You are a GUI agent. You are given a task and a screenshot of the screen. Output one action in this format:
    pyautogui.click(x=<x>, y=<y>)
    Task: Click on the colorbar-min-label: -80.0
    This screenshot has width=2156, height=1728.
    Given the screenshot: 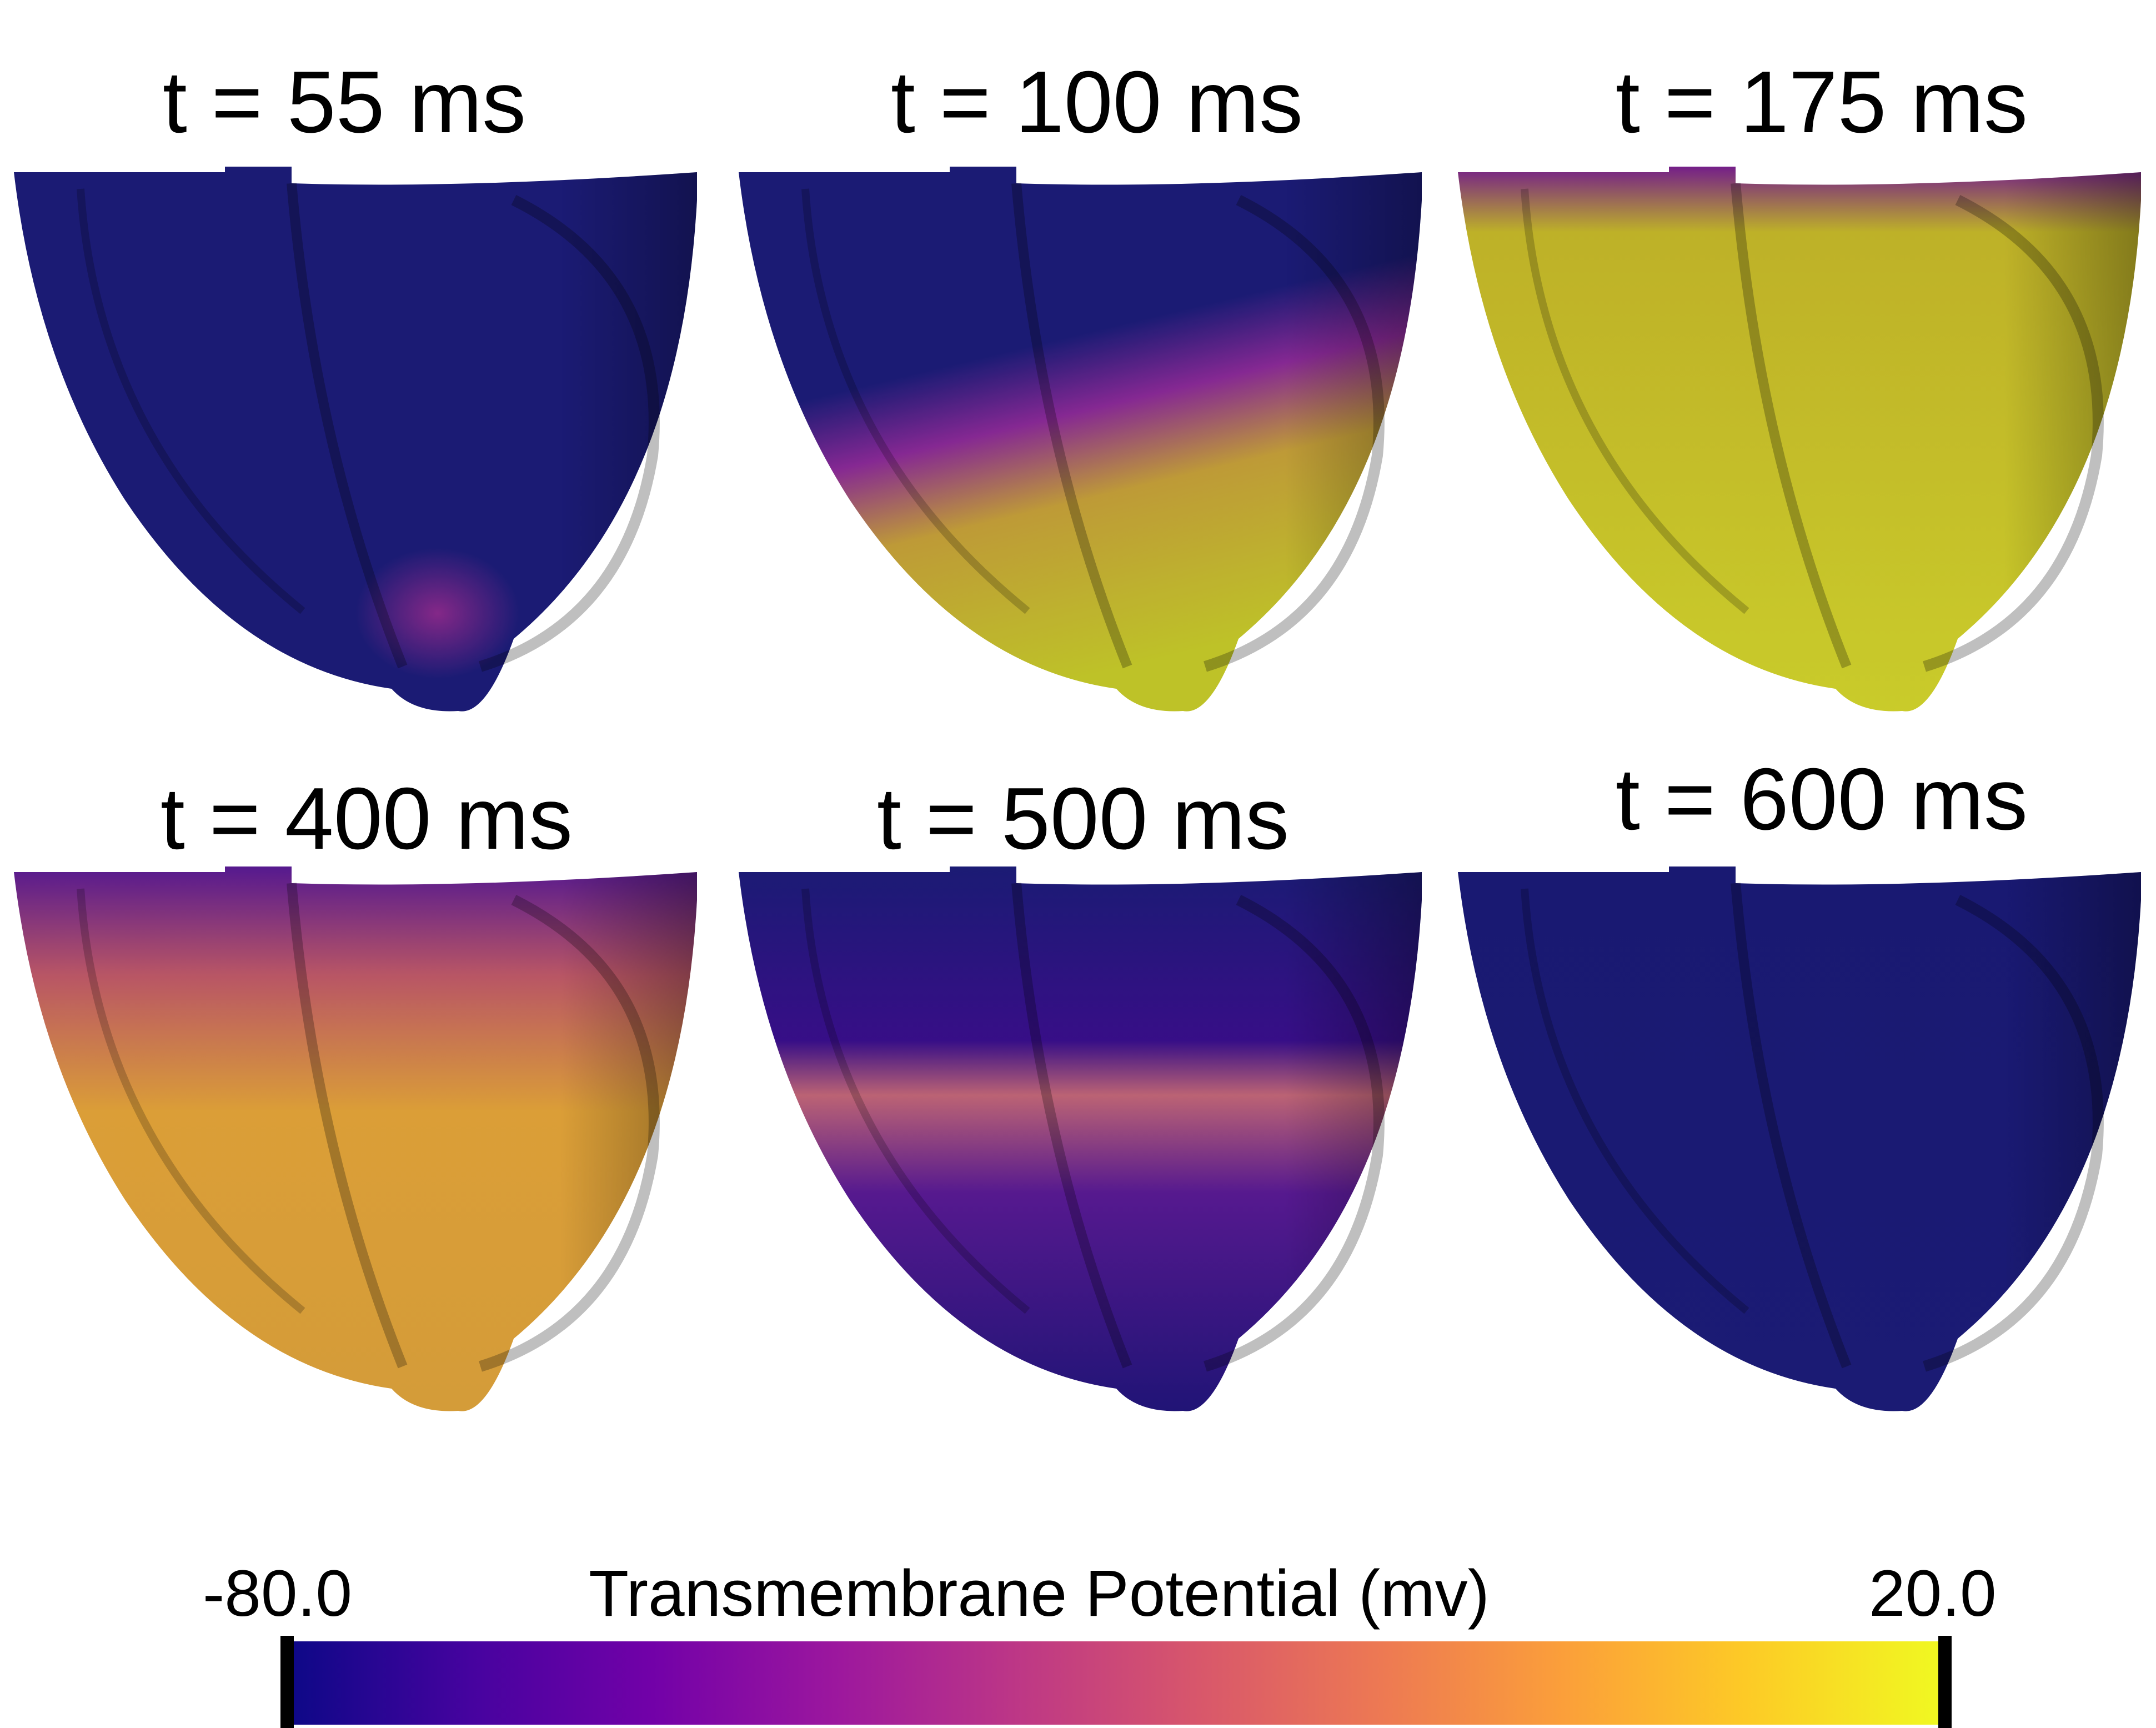 What is the action you would take?
    pyautogui.click(x=277, y=1593)
    